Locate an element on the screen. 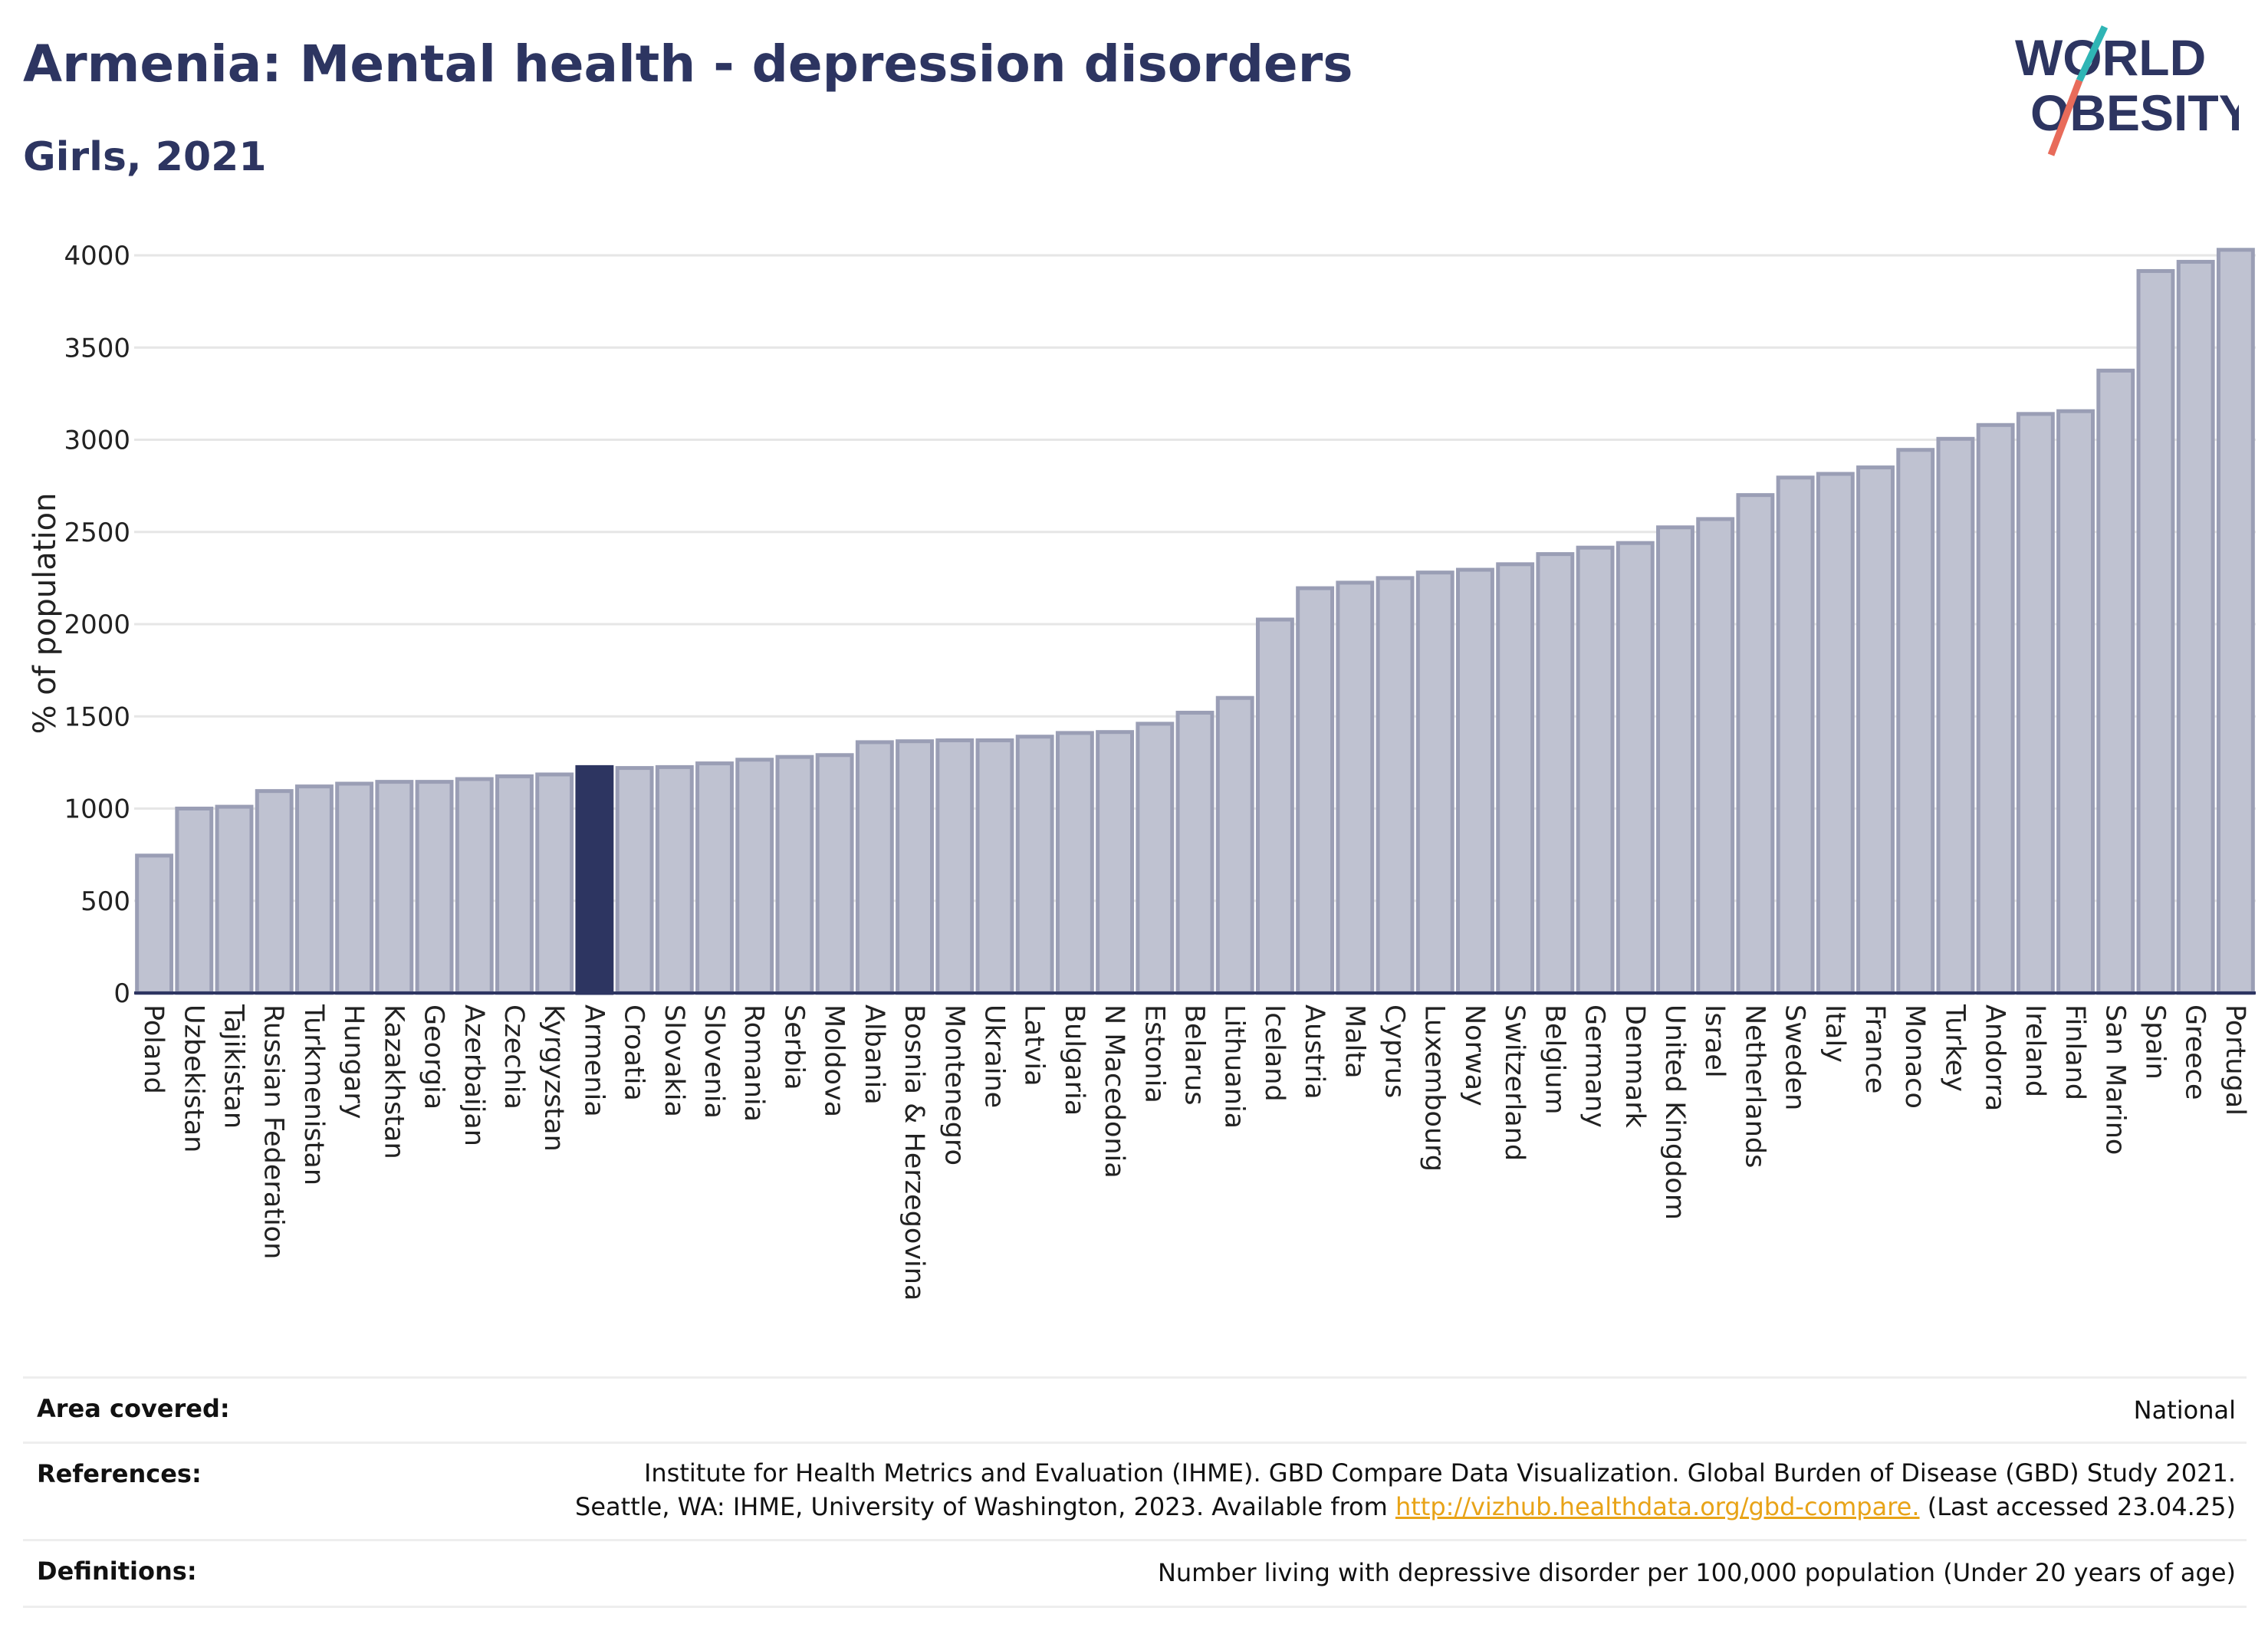 This screenshot has height=1634, width=2268. x-tick-label: Sweden is located at coordinates (1795, 1057).